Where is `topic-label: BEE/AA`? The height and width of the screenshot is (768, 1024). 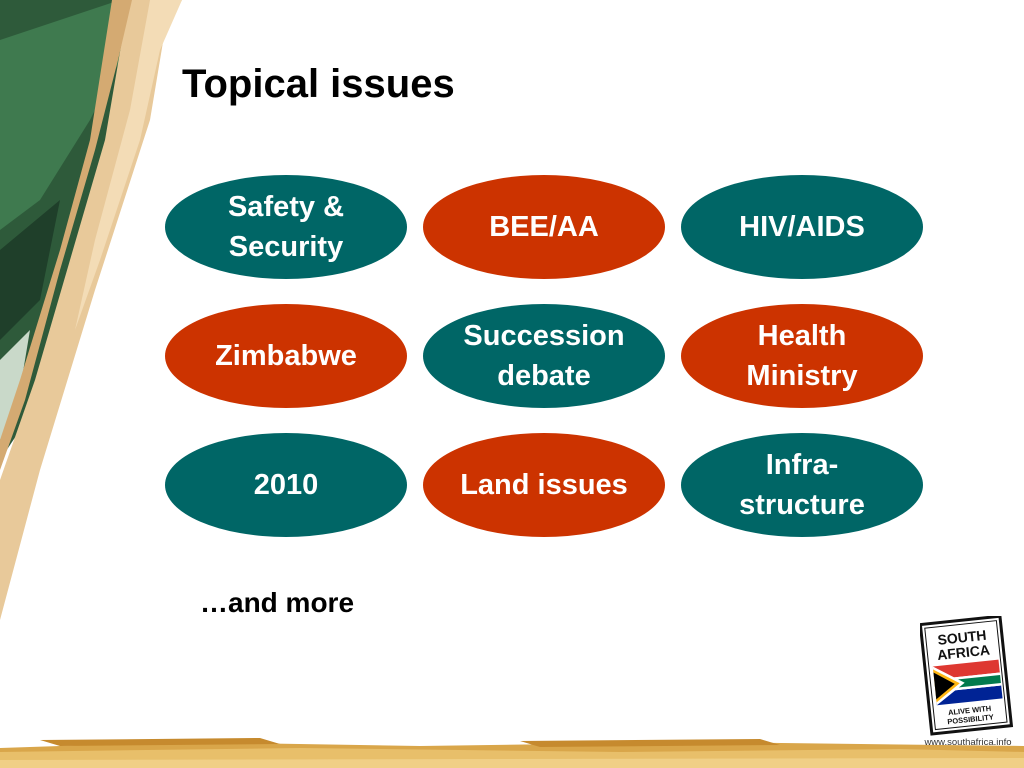 topic-label: BEE/AA is located at coordinates (544, 227).